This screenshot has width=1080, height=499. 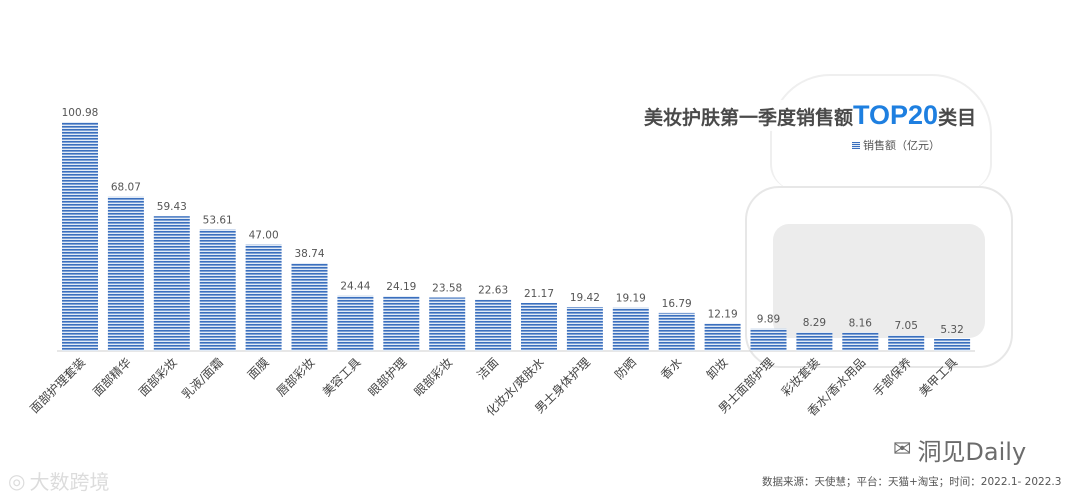 I want to click on data-label: 9.89, so click(x=768, y=320).